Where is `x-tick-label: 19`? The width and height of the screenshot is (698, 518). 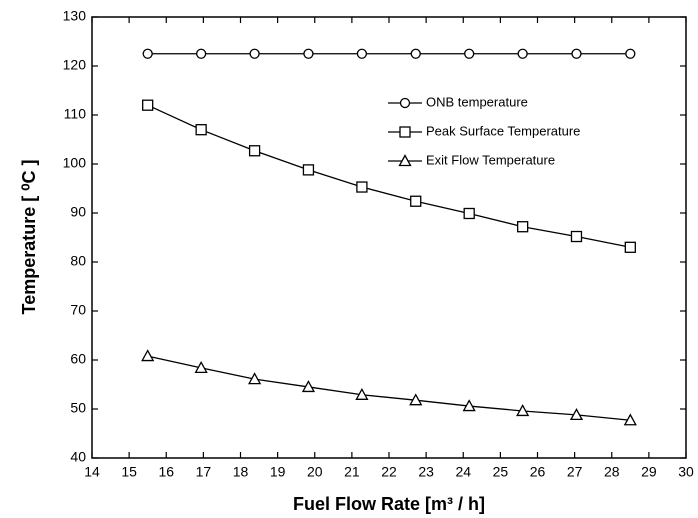
x-tick-label: 19 is located at coordinates (278, 472).